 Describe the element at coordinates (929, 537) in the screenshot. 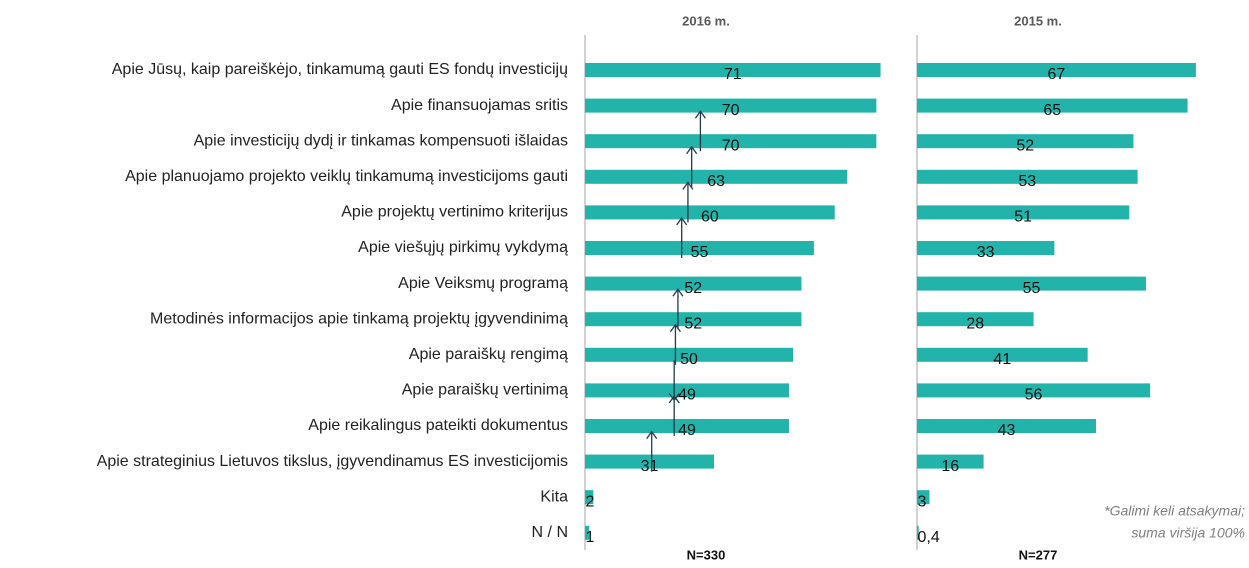

I see `value-label: 0,4` at that location.